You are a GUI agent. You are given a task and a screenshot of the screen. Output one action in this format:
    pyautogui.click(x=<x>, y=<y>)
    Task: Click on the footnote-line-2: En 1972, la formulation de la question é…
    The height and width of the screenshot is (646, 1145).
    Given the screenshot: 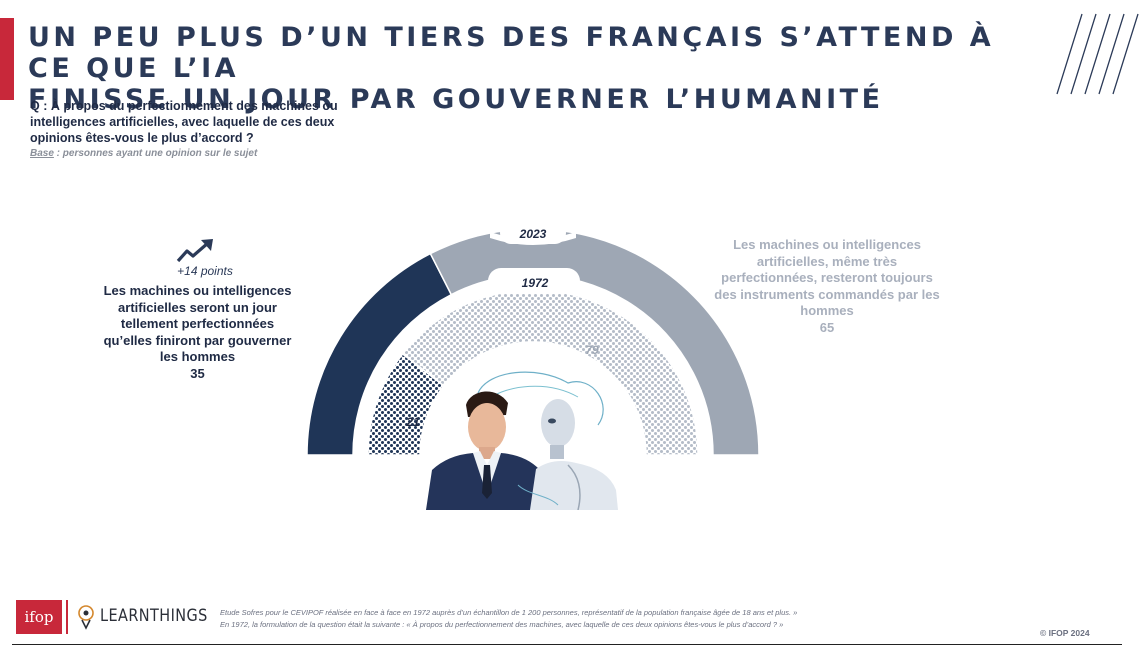 What is the action you would take?
    pyautogui.click(x=502, y=624)
    